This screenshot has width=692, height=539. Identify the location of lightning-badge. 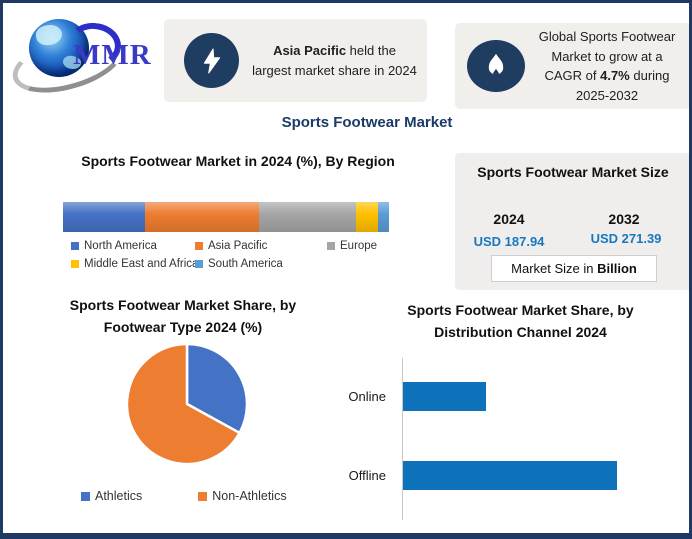
(211, 60).